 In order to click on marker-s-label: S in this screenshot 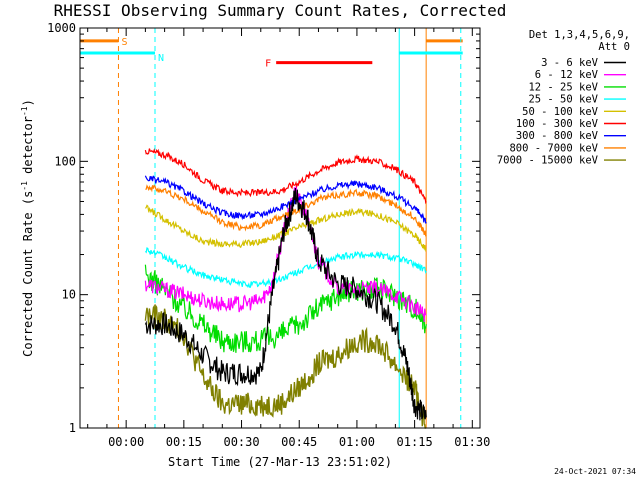, I will do `click(124, 42)`.